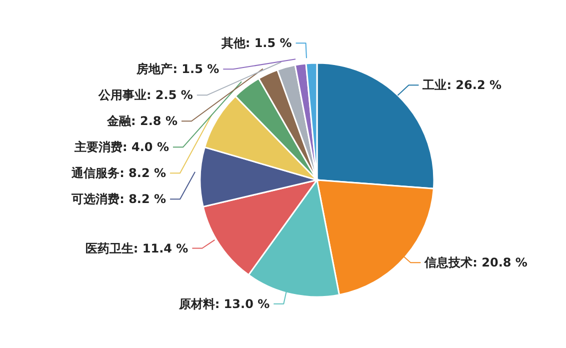 The width and height of the screenshot is (566, 348). I want to click on slice-label: 医药卫生: 11.4 %, so click(136, 248).